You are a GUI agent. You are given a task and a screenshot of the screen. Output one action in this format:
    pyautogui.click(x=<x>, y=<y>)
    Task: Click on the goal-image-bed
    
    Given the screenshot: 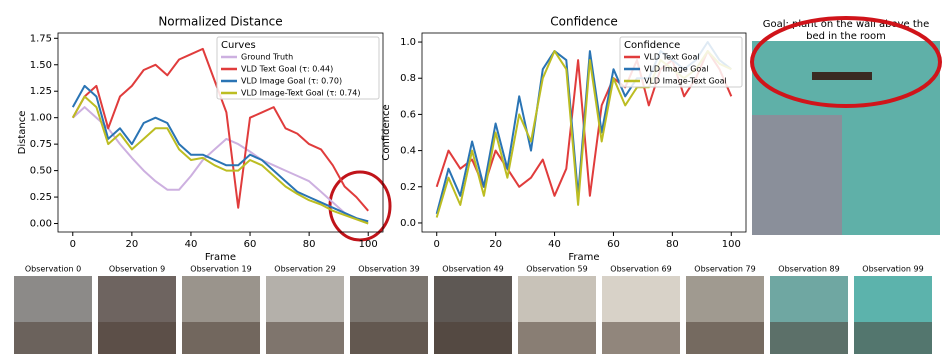 What is the action you would take?
    pyautogui.click(x=797, y=175)
    